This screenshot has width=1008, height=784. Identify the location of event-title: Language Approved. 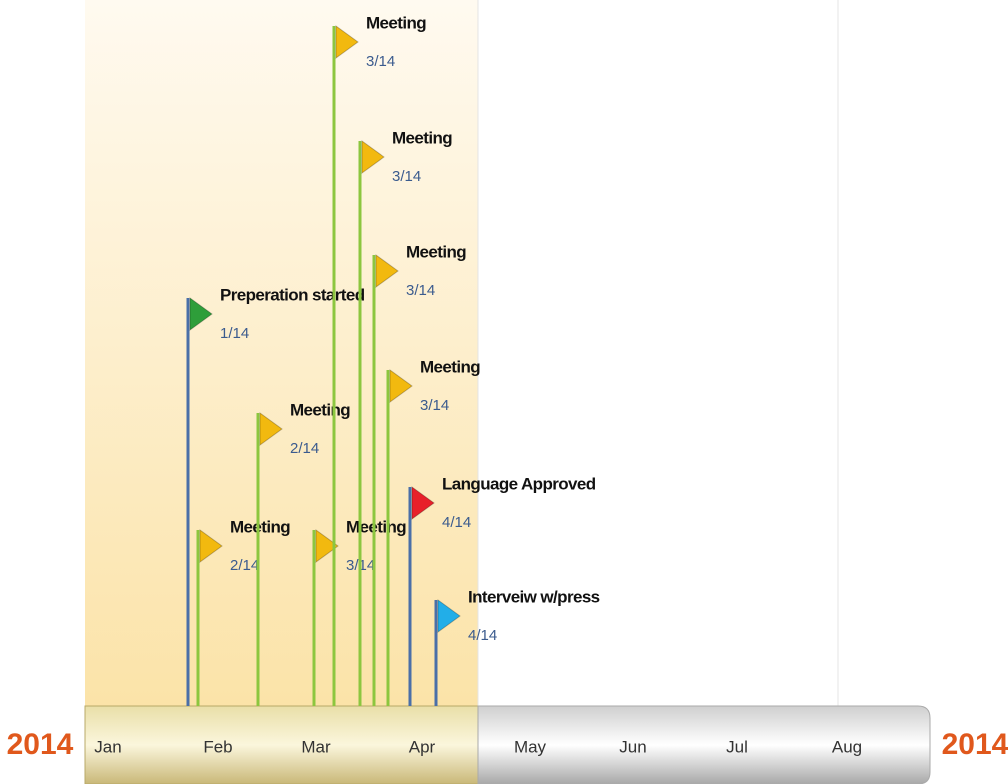
(519, 483).